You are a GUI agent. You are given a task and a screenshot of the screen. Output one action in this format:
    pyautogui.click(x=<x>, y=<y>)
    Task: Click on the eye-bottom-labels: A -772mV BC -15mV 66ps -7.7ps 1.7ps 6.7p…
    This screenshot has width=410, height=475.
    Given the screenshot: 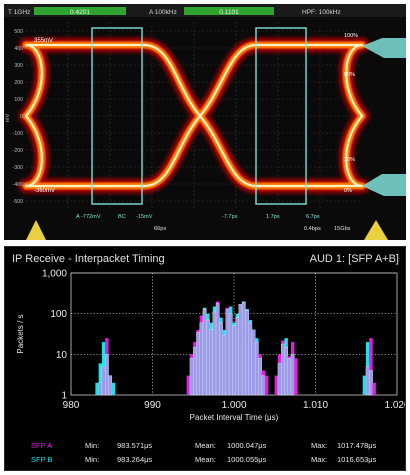 What is the action you would take?
    pyautogui.click(x=213, y=223)
    